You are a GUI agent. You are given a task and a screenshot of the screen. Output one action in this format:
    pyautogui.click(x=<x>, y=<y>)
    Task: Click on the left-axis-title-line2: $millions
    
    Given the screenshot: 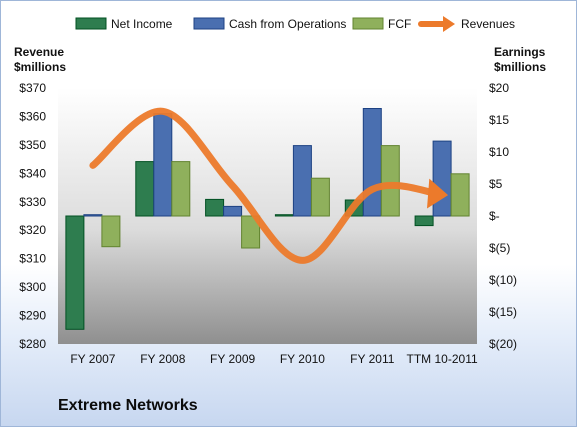 What is the action you would take?
    pyautogui.click(x=40, y=67)
    